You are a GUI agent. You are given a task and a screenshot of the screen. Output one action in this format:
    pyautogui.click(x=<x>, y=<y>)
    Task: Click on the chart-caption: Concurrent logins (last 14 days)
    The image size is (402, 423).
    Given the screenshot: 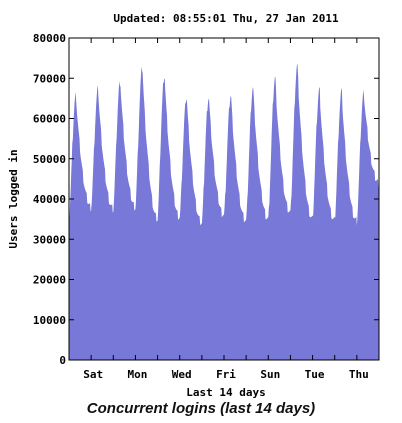 What is the action you would take?
    pyautogui.click(x=201, y=408)
    